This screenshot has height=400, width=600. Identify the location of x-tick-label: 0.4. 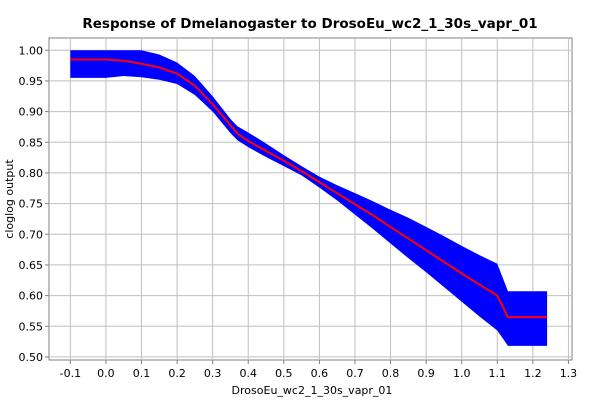
(248, 373).